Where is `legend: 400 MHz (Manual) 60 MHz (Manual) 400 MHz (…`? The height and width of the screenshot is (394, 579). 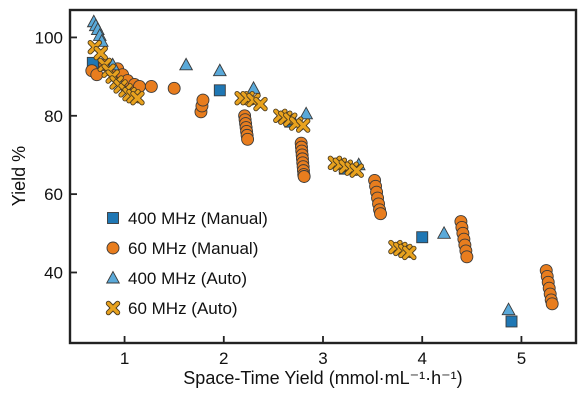 legend: 400 MHz (Manual) 60 MHz (Manual) 400 MHz (… is located at coordinates (186, 263).